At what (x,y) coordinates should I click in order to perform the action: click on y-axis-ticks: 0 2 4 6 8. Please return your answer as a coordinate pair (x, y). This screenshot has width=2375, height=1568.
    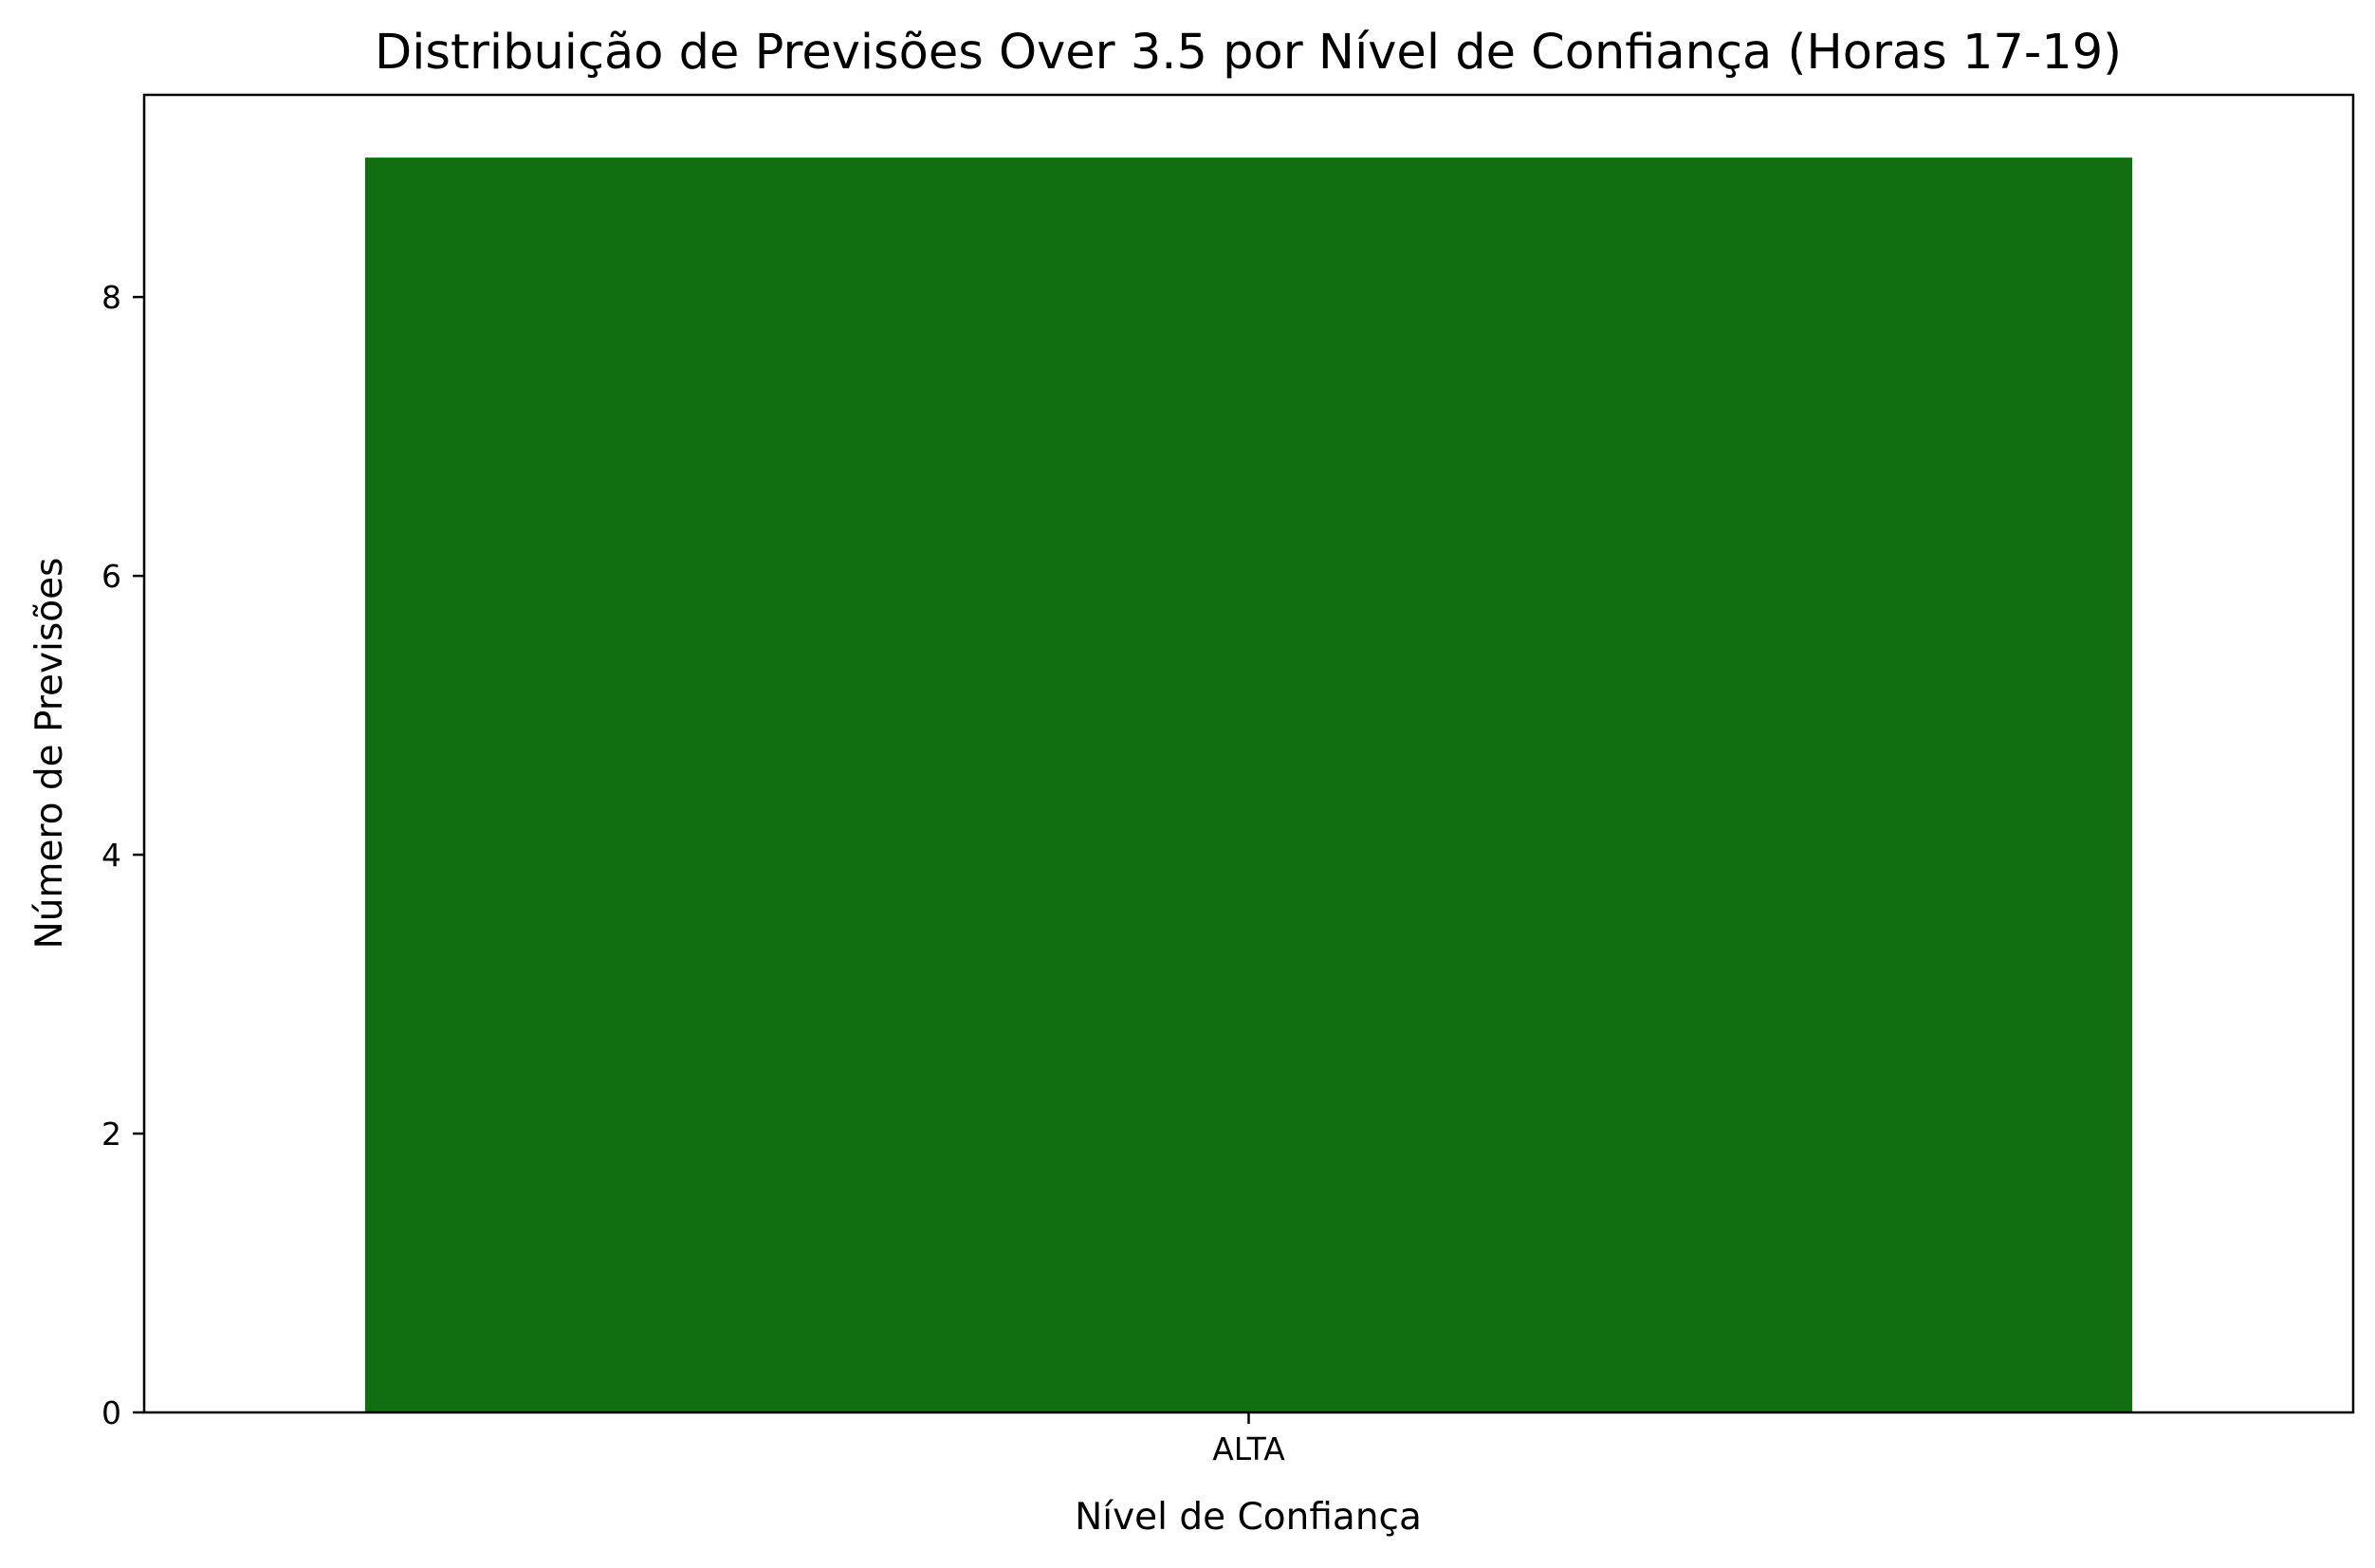
    Looking at the image, I should click on (123, 855).